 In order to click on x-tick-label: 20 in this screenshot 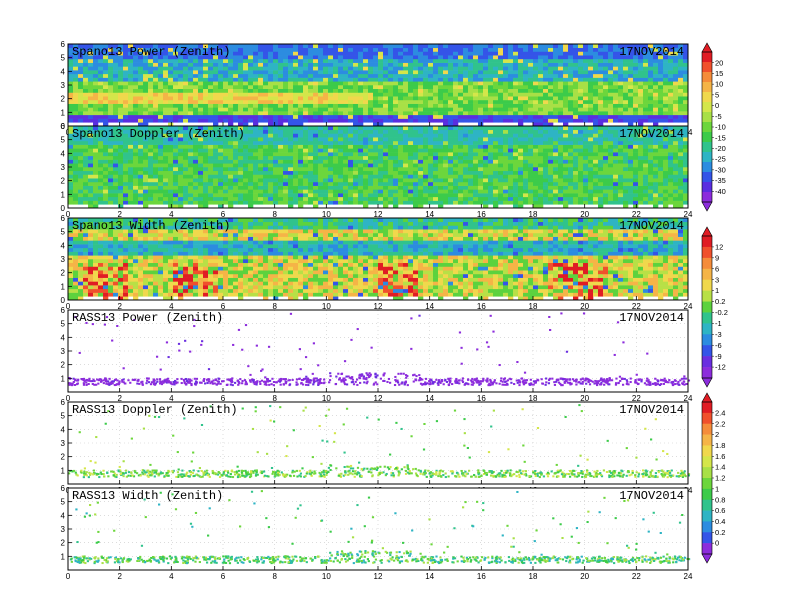, I will do `click(584, 576)`.